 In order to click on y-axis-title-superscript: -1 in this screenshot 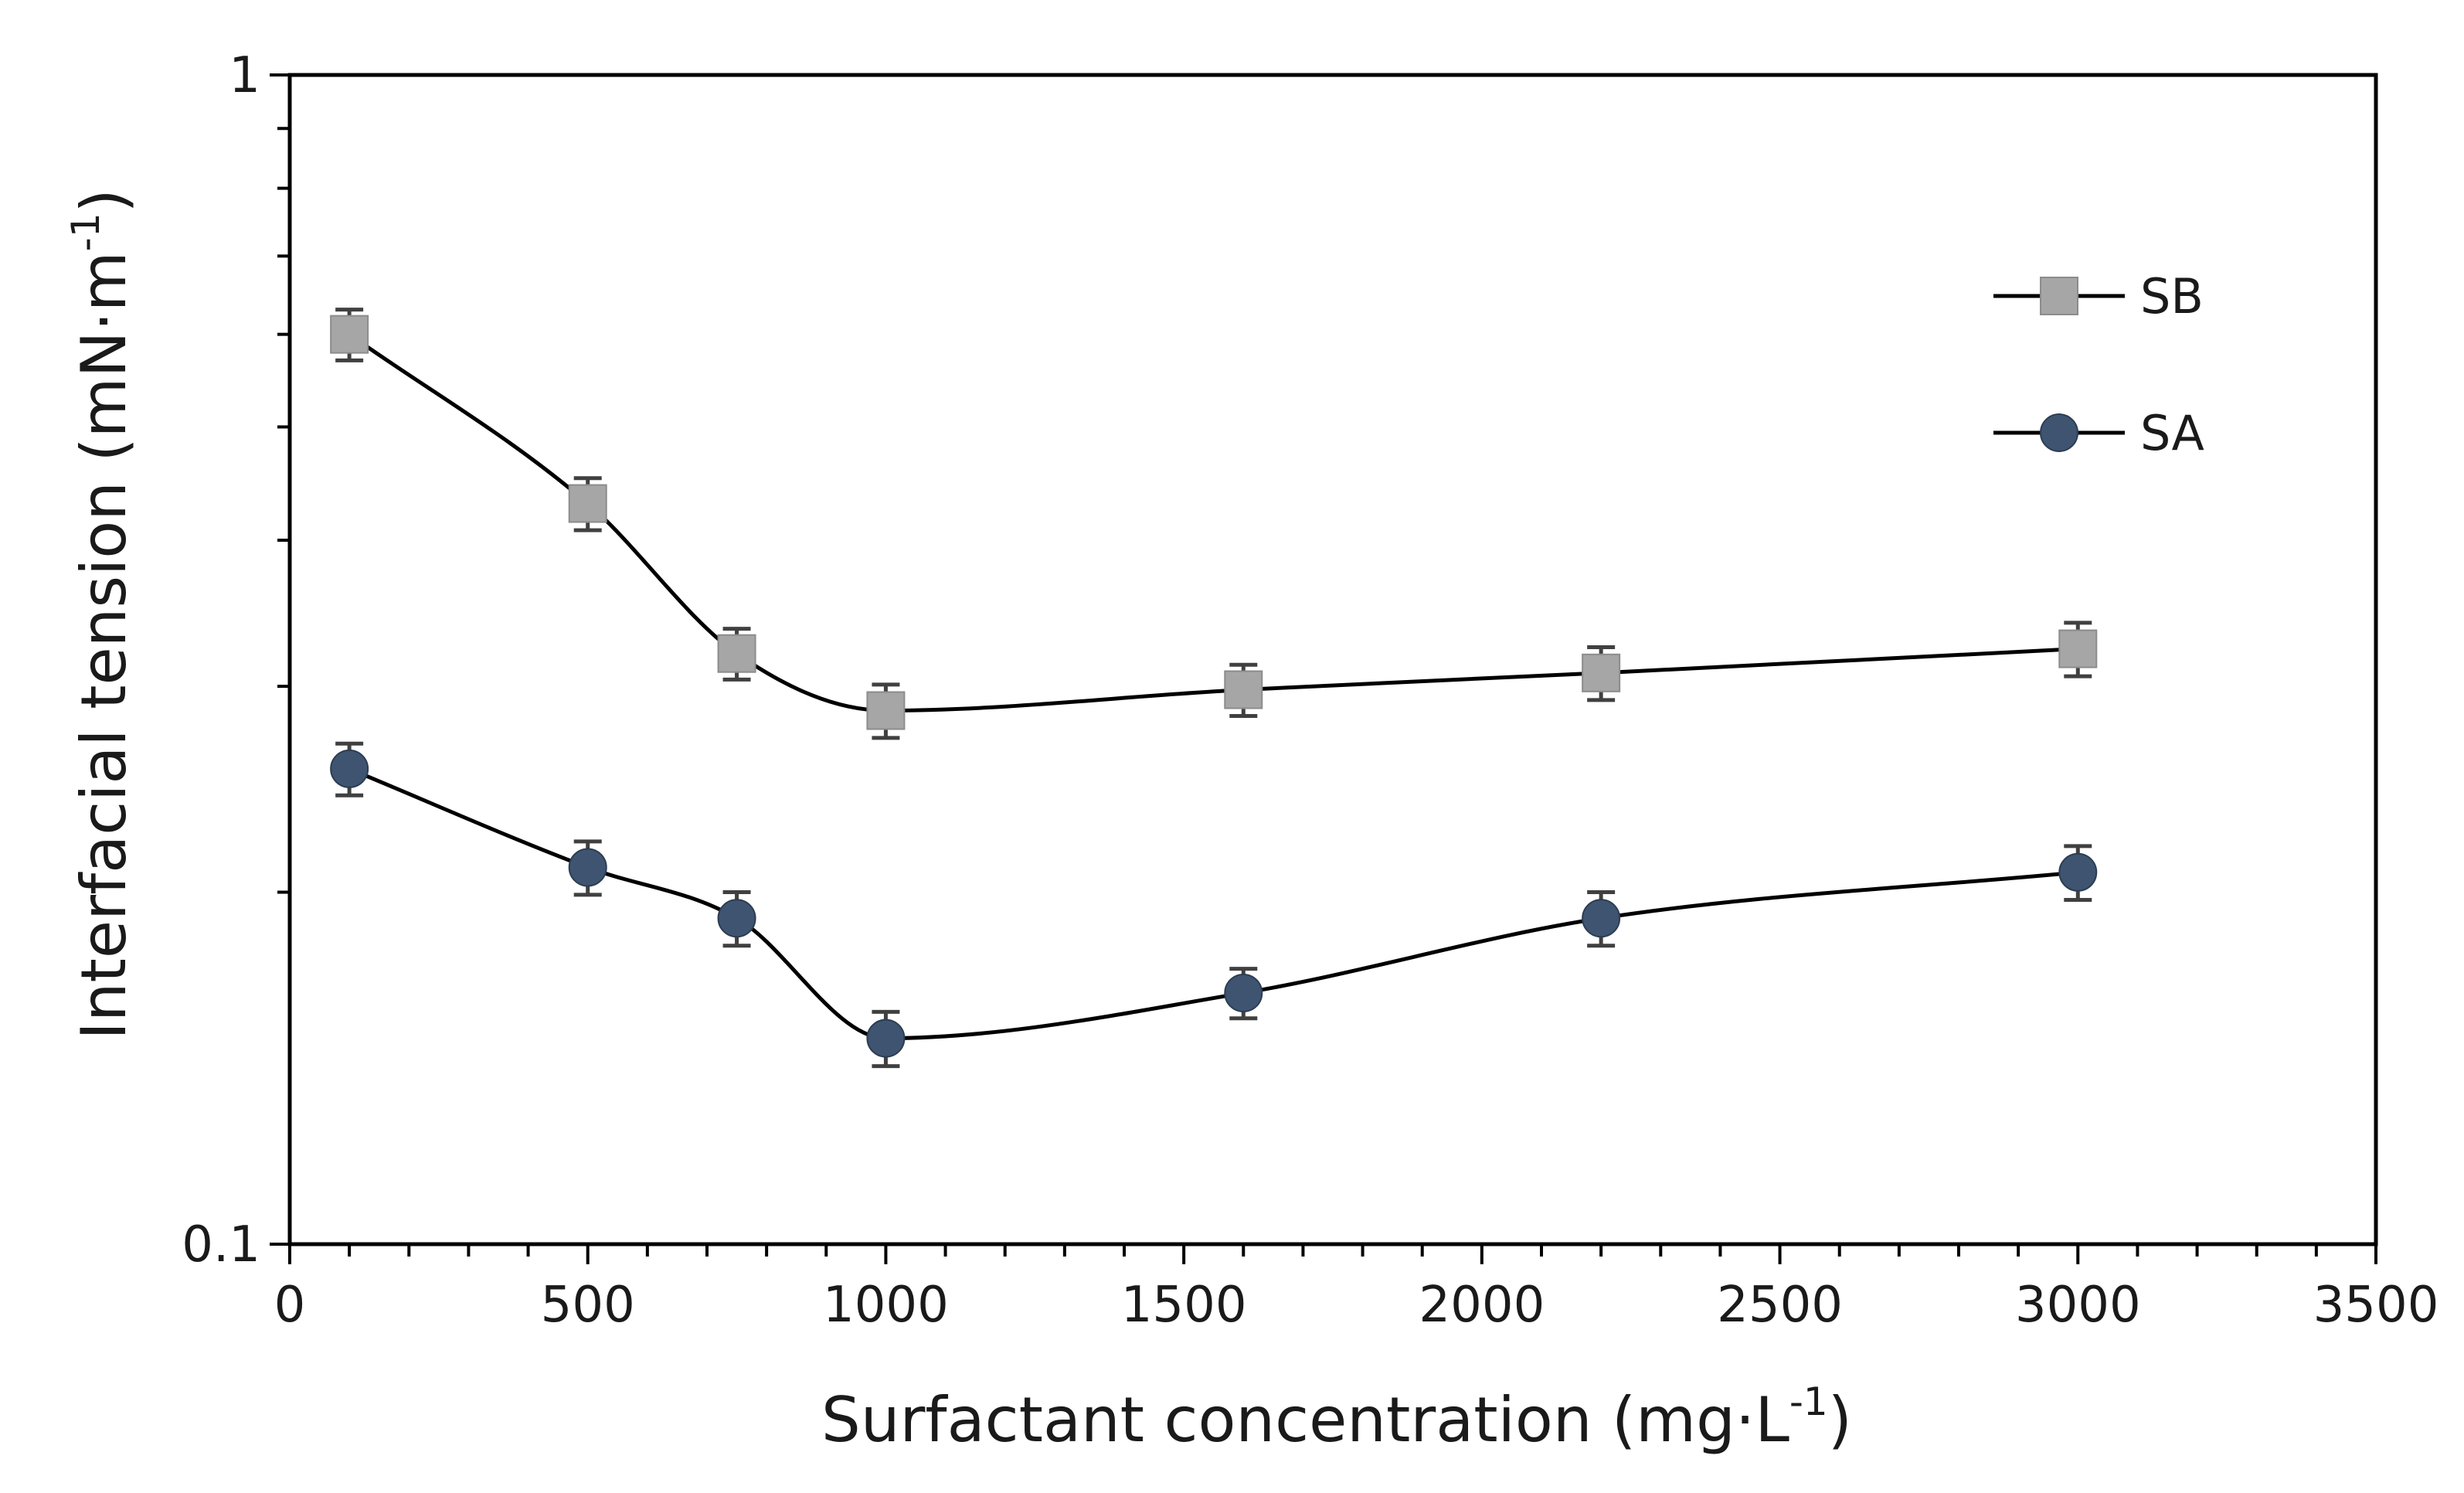, I will do `click(85, 232)`.